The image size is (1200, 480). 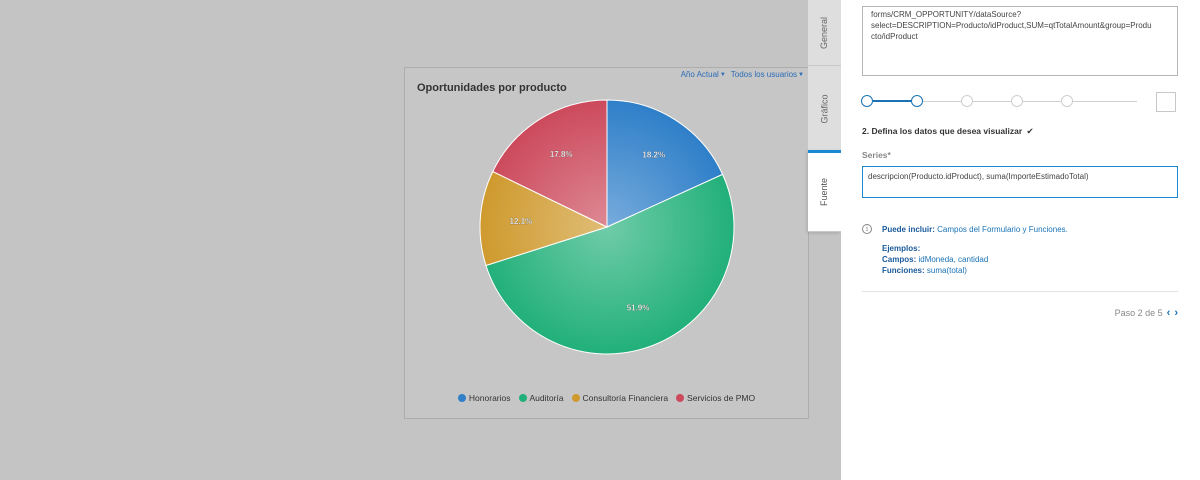 I want to click on stepper-progress, so click(x=895, y=101).